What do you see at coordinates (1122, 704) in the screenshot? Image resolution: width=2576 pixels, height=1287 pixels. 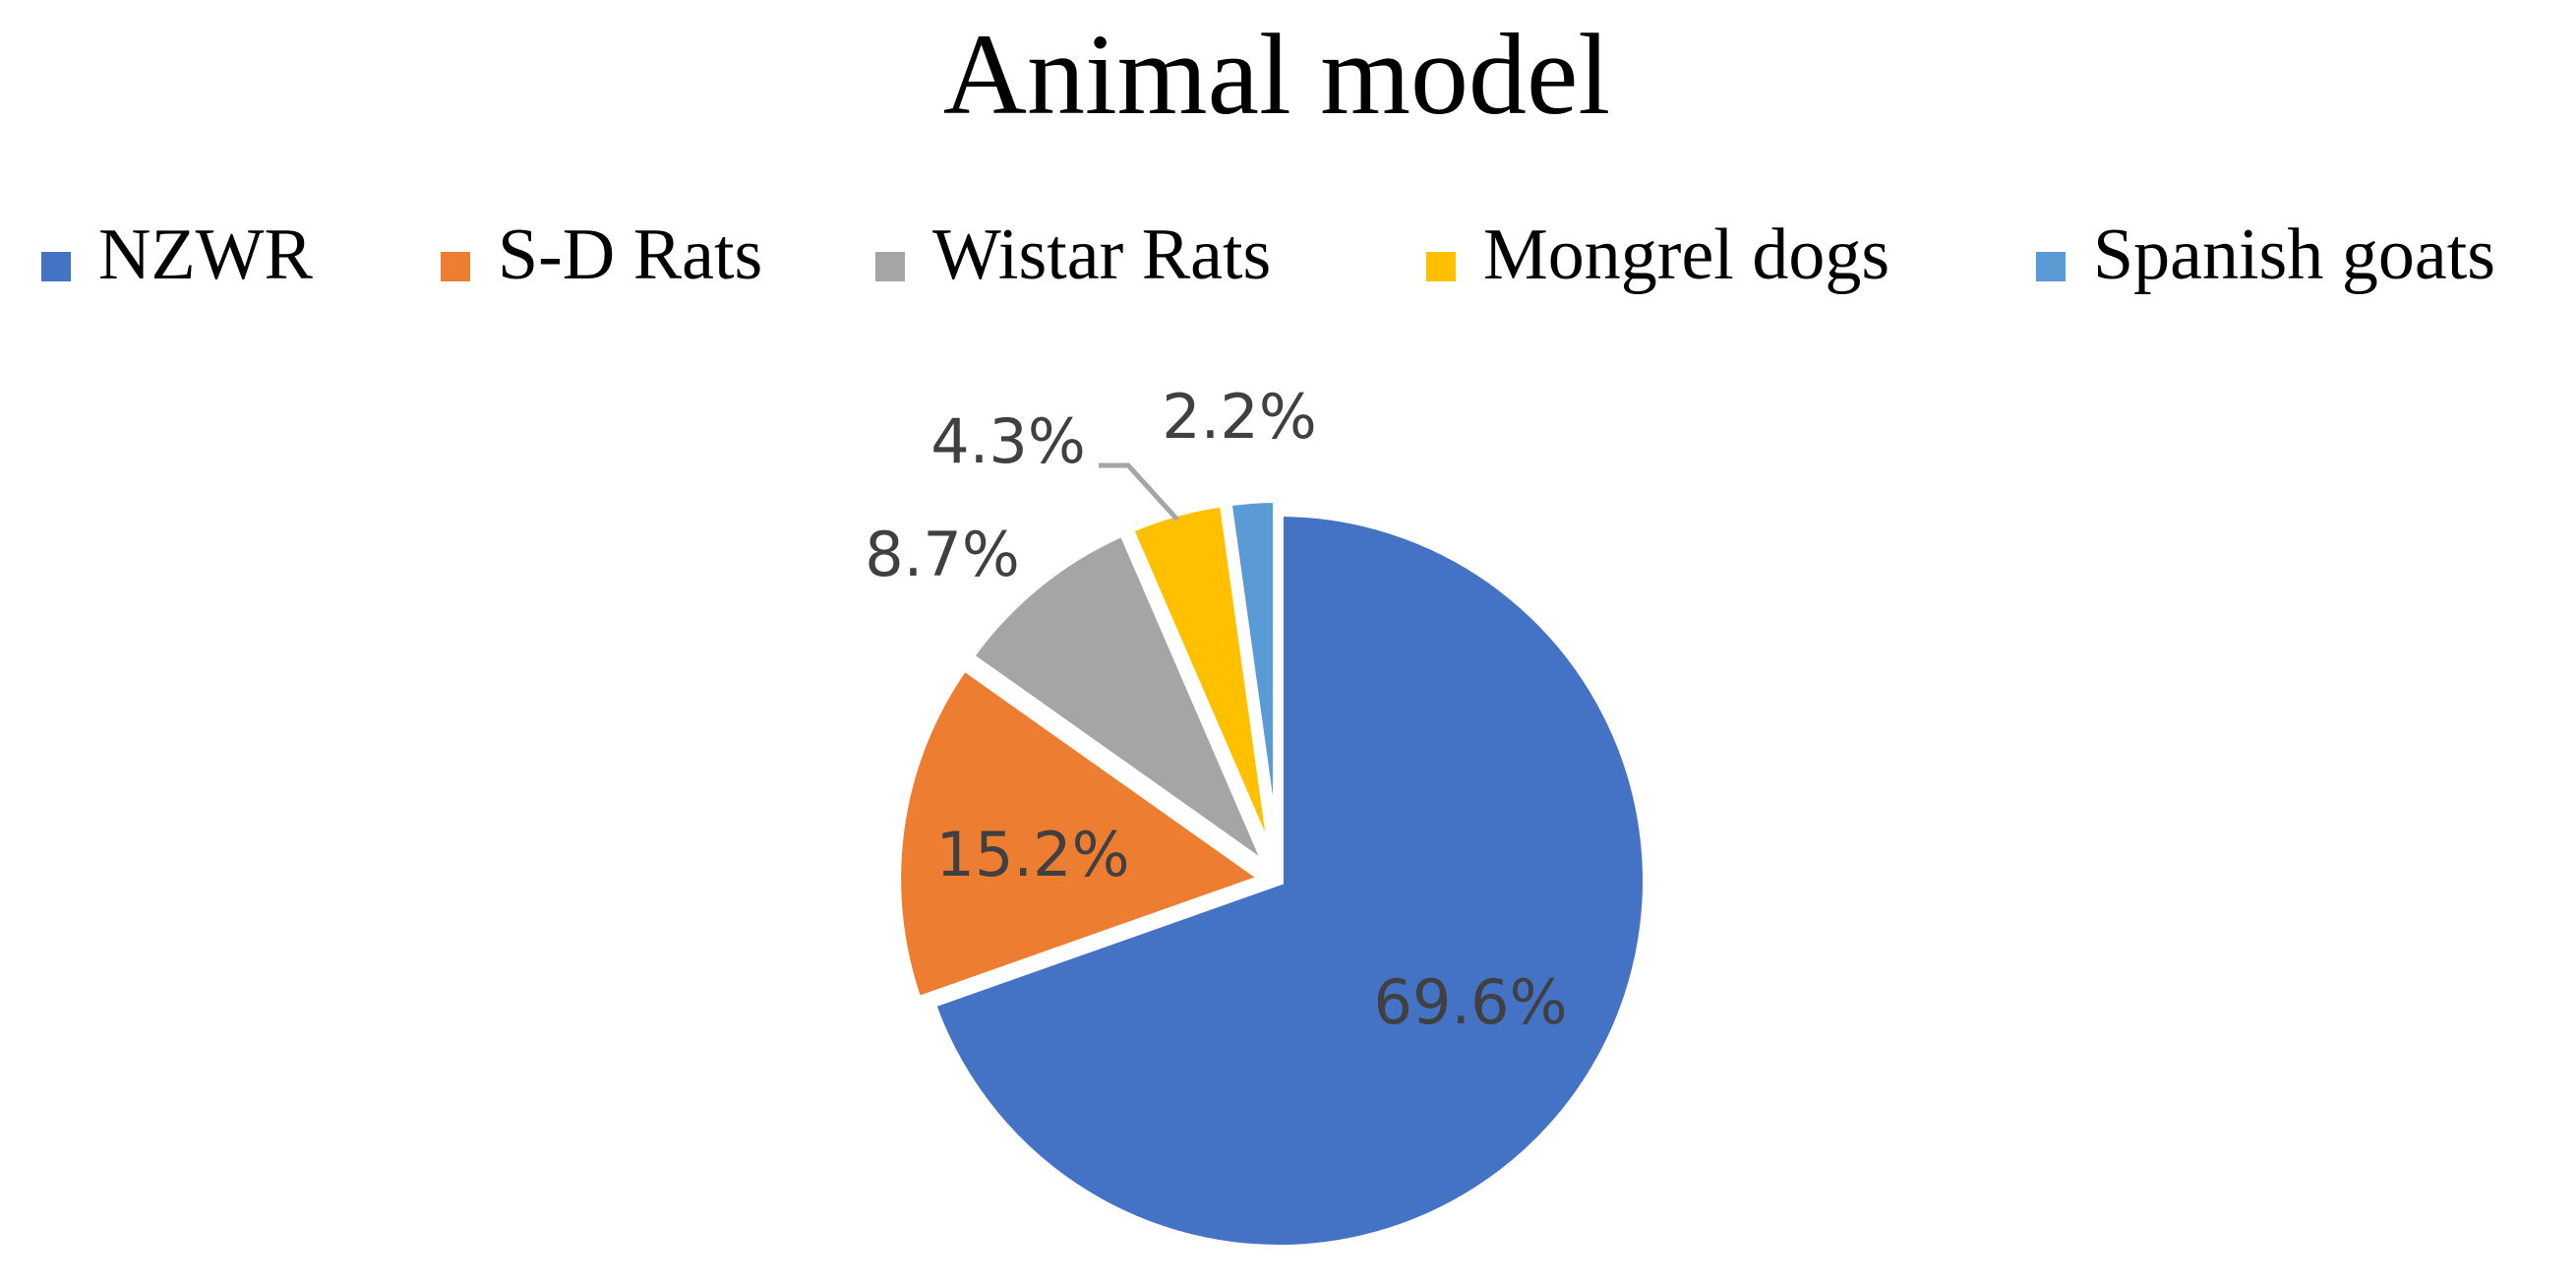 I see `pie-slice-wistar-rats` at bounding box center [1122, 704].